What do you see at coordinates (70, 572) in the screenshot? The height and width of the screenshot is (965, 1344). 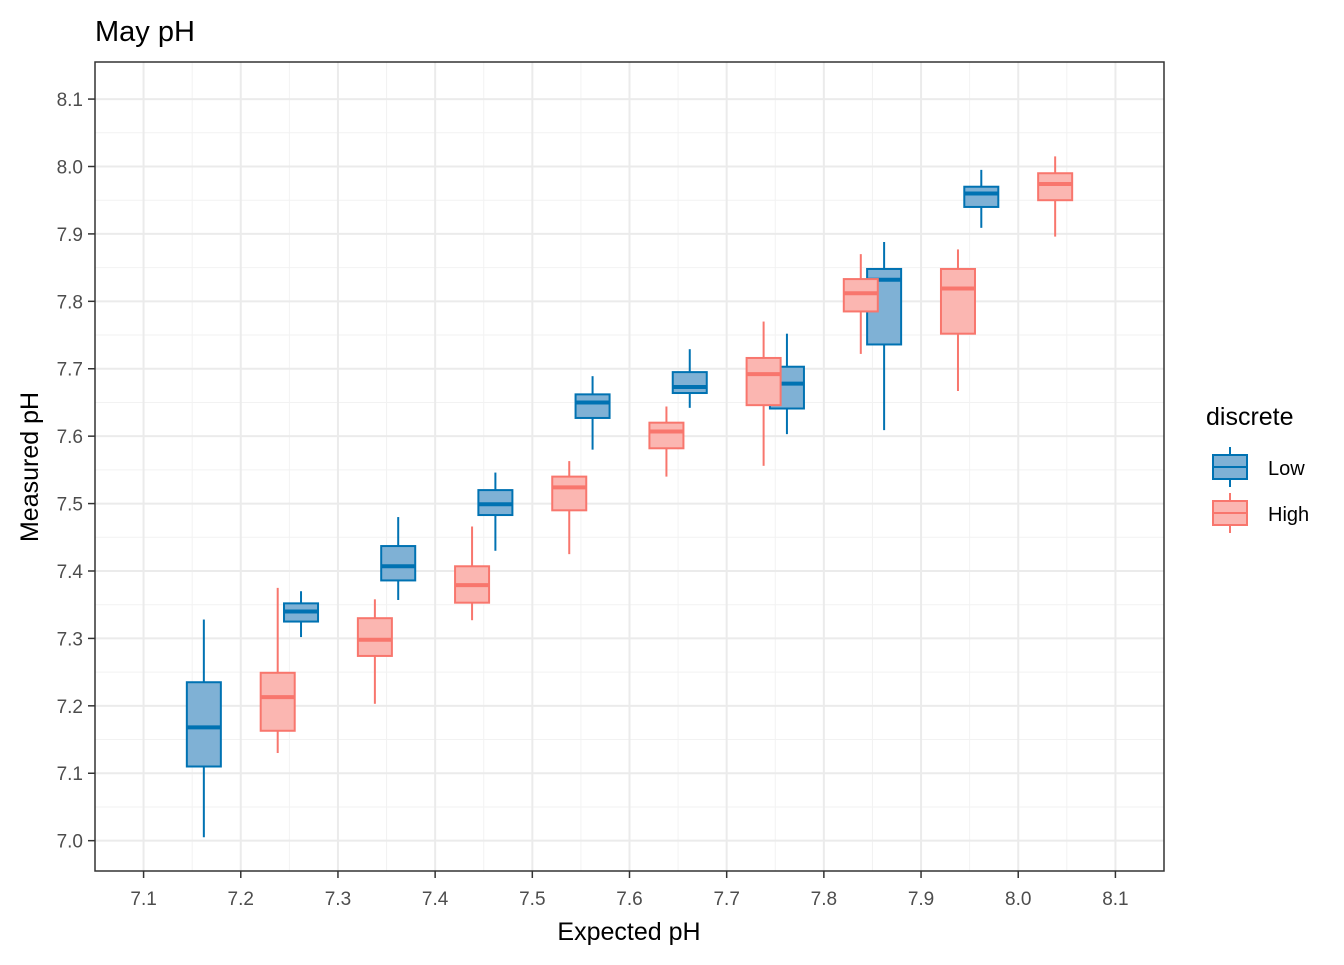 I see `y-tick-label: 7.4` at bounding box center [70, 572].